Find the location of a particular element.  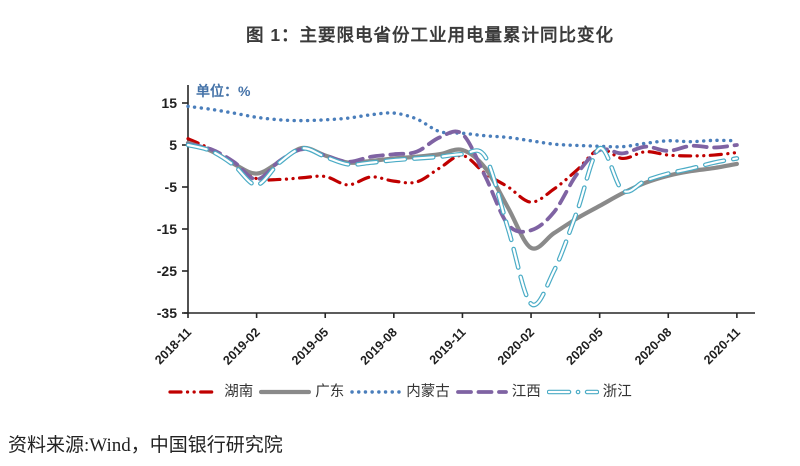

legend-item-zhejiang: 浙江 is located at coordinates (589, 392).